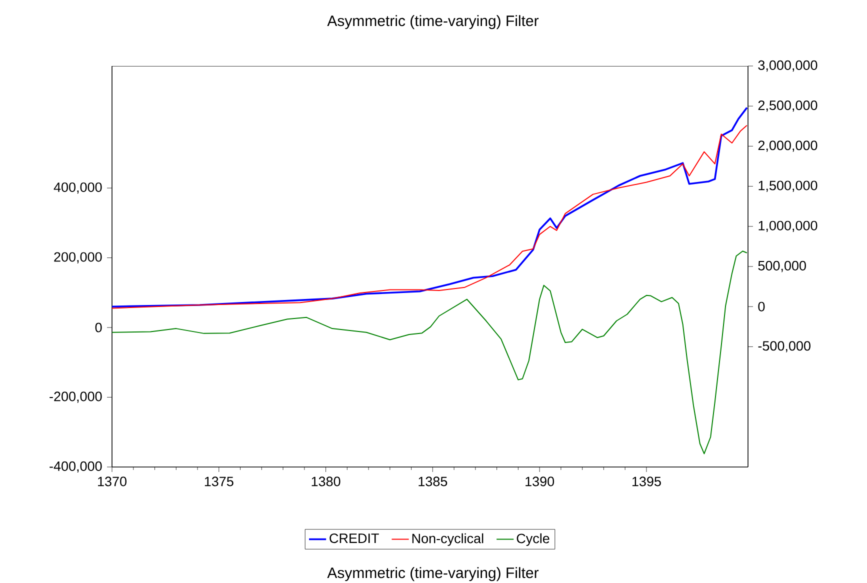 The width and height of the screenshot is (867, 583). Describe the element at coordinates (112, 481) in the screenshot. I see `x-tick-label: 1370` at that location.